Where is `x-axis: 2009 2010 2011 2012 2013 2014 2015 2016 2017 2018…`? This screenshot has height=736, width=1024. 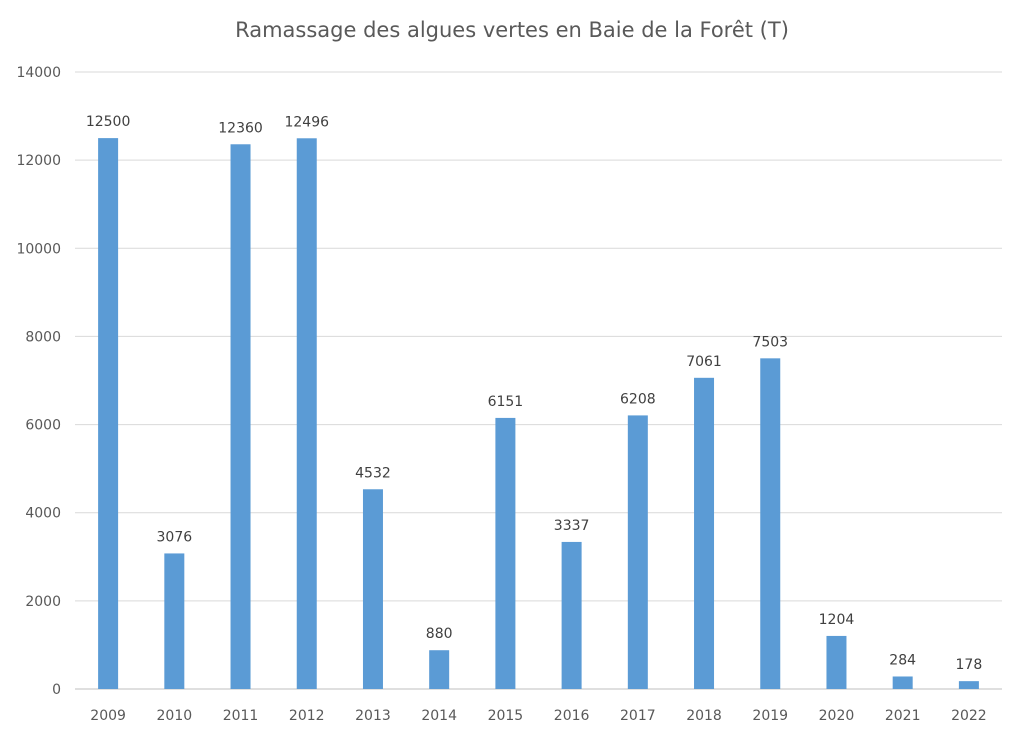 x-axis: 2009 2010 2011 2012 2013 2014 2015 2016 2017 2018… is located at coordinates (538, 716).